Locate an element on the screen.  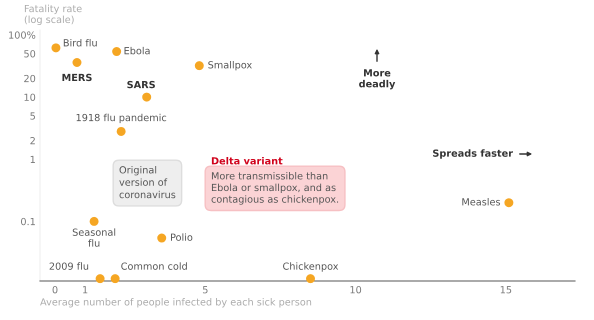
y-tick-label: 10 is located at coordinates (30, 97).